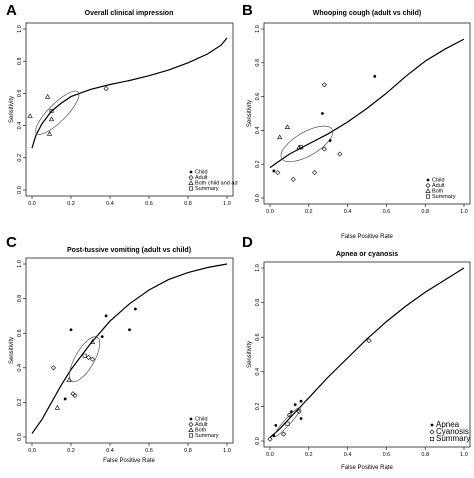 The width and height of the screenshot is (474, 478). What do you see at coordinates (247, 10) in the screenshot?
I see `panel-letter-b: B` at bounding box center [247, 10].